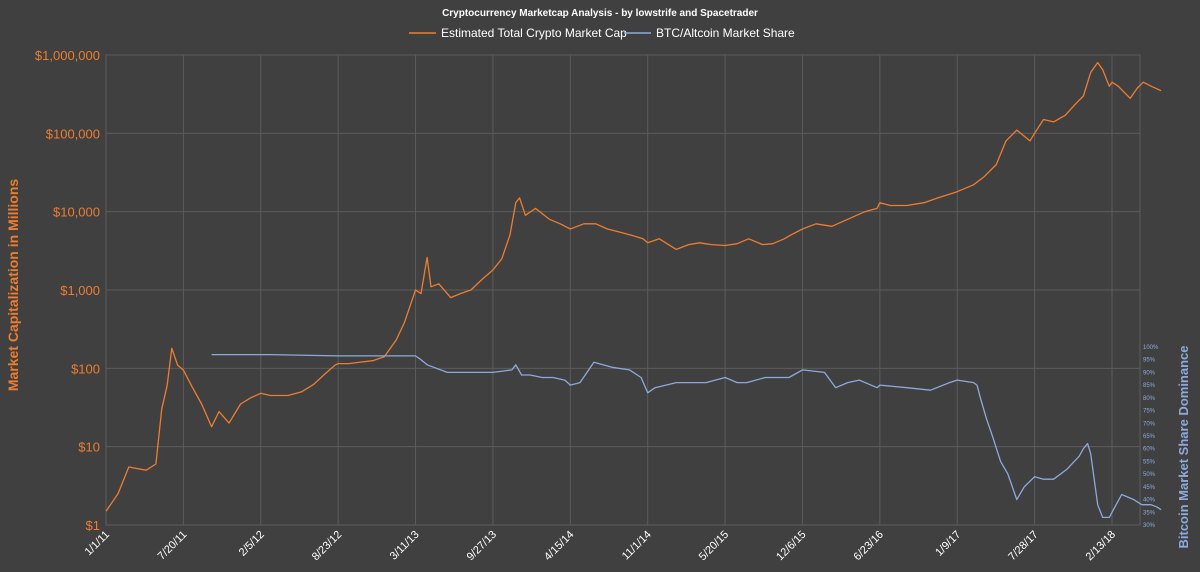 This screenshot has width=1200, height=572. Describe the element at coordinates (76, 212) in the screenshot. I see `y-tick-label-left: $10,000` at that location.